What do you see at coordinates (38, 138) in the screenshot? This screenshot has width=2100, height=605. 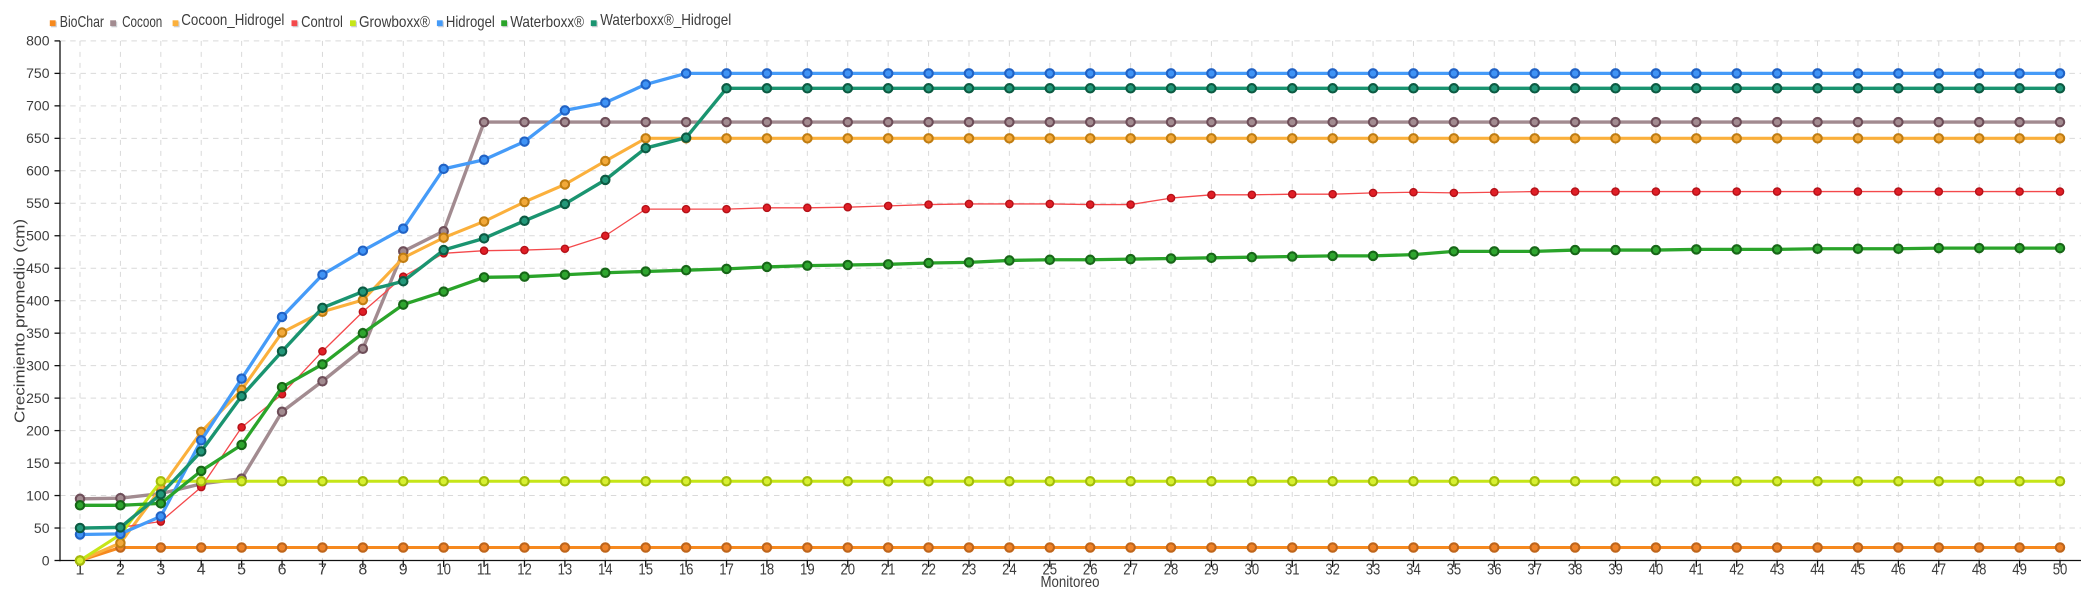 I see `svg-text: 650` at bounding box center [38, 138].